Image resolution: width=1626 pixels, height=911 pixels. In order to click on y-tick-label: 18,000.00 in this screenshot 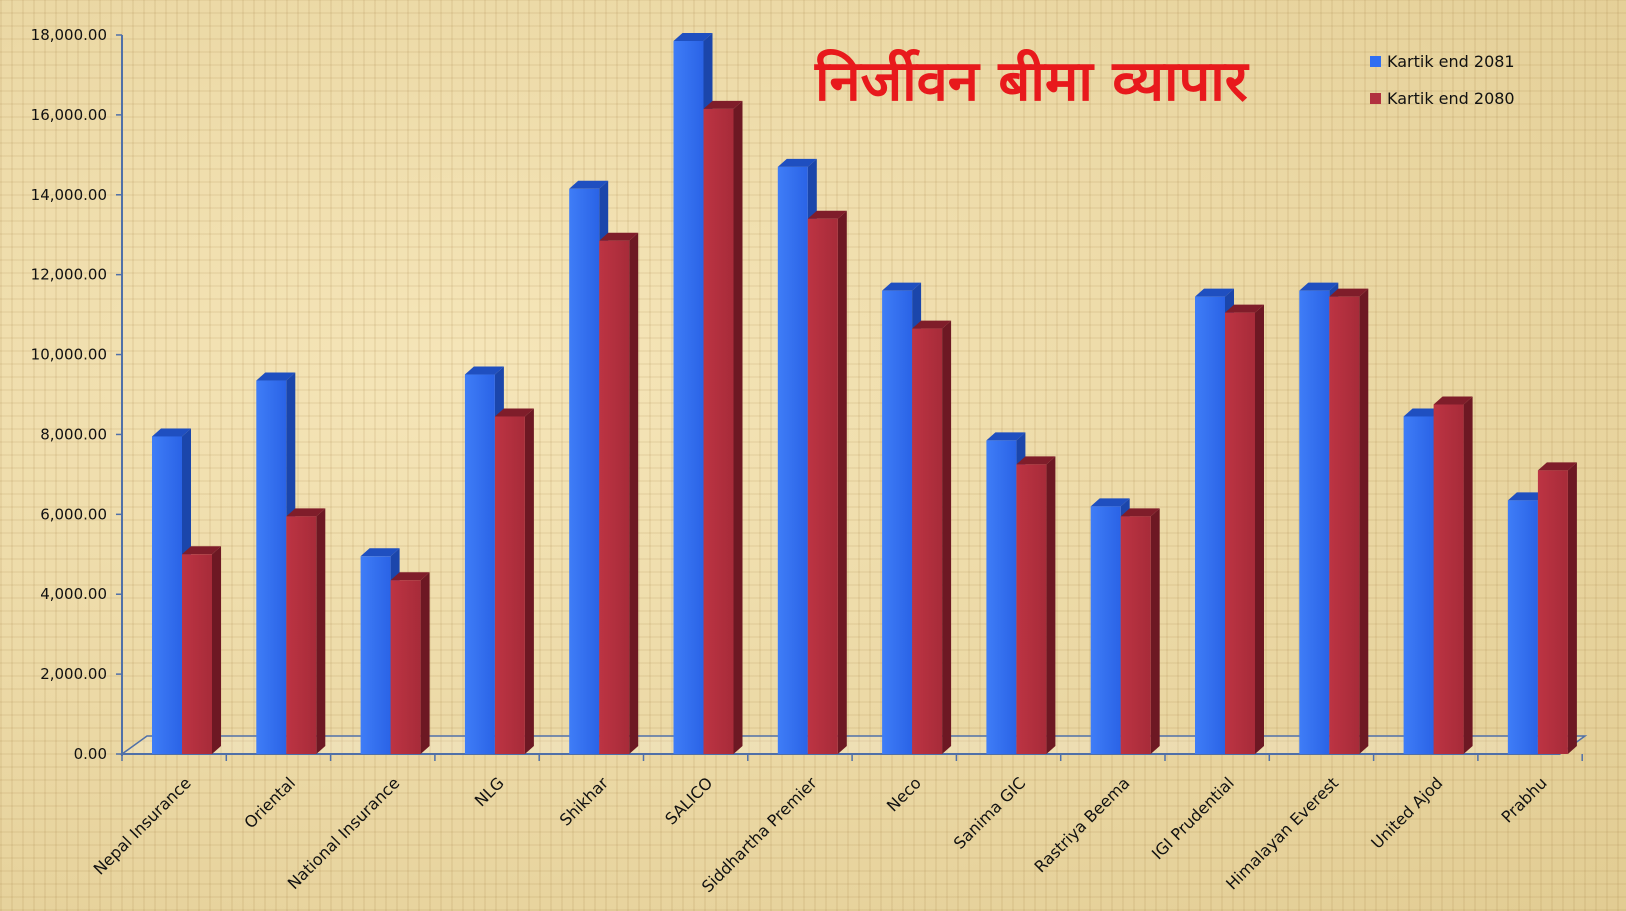, I will do `click(69, 35)`.